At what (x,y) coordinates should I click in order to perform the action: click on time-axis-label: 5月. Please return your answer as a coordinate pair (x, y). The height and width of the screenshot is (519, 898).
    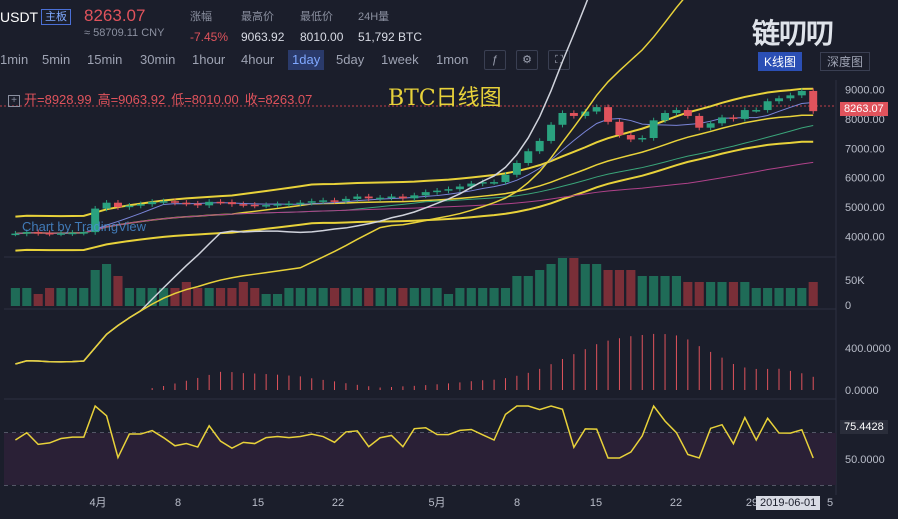
    Looking at the image, I should click on (436, 503).